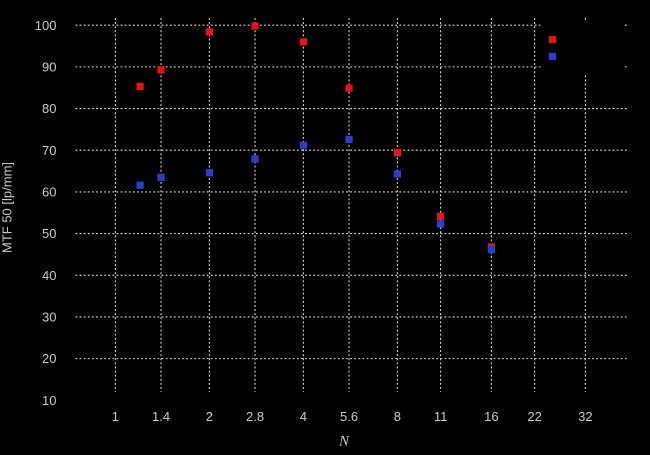  Describe the element at coordinates (161, 416) in the screenshot. I see `x-tick-label: 1.4` at that location.